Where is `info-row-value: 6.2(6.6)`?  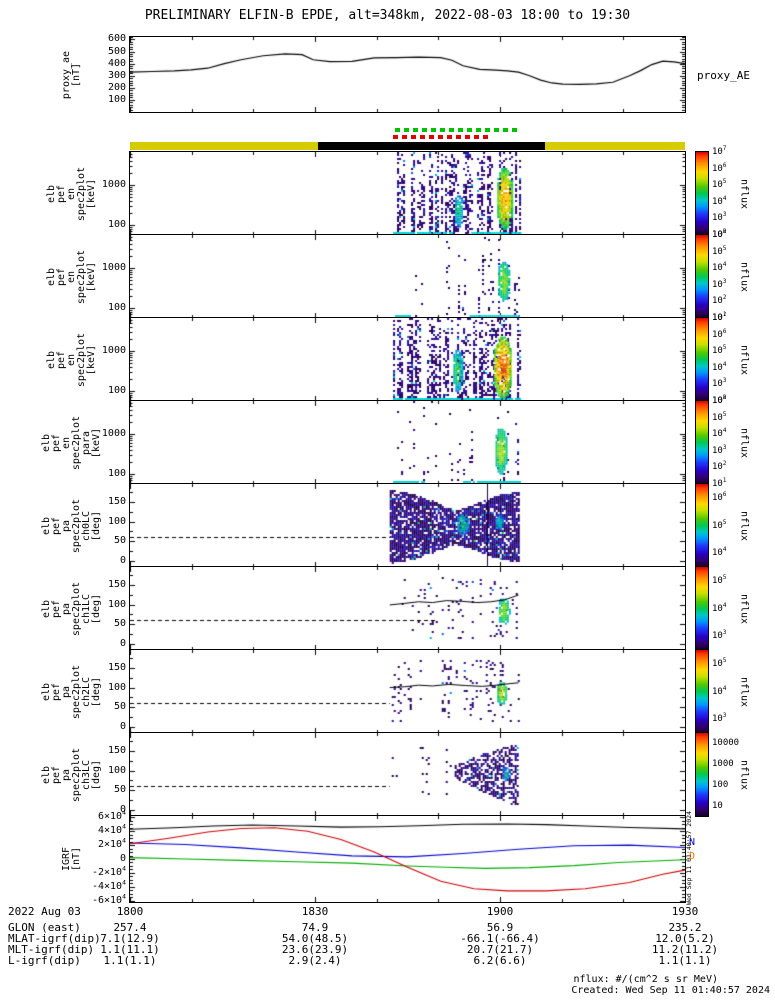
info-row-value: 6.2(6.6) is located at coordinates (500, 960).